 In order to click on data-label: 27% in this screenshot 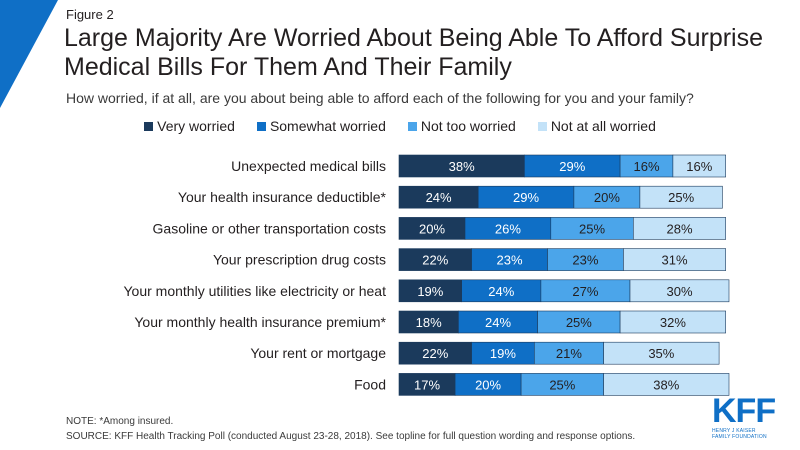, I will do `click(585, 291)`.